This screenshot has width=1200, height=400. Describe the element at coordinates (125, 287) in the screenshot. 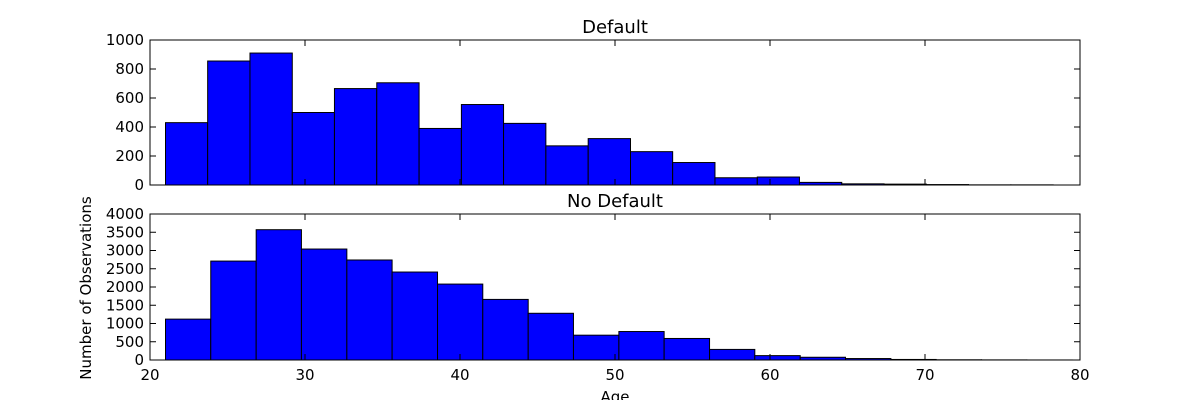

I see `no-default-y-tick-label: 2000` at that location.